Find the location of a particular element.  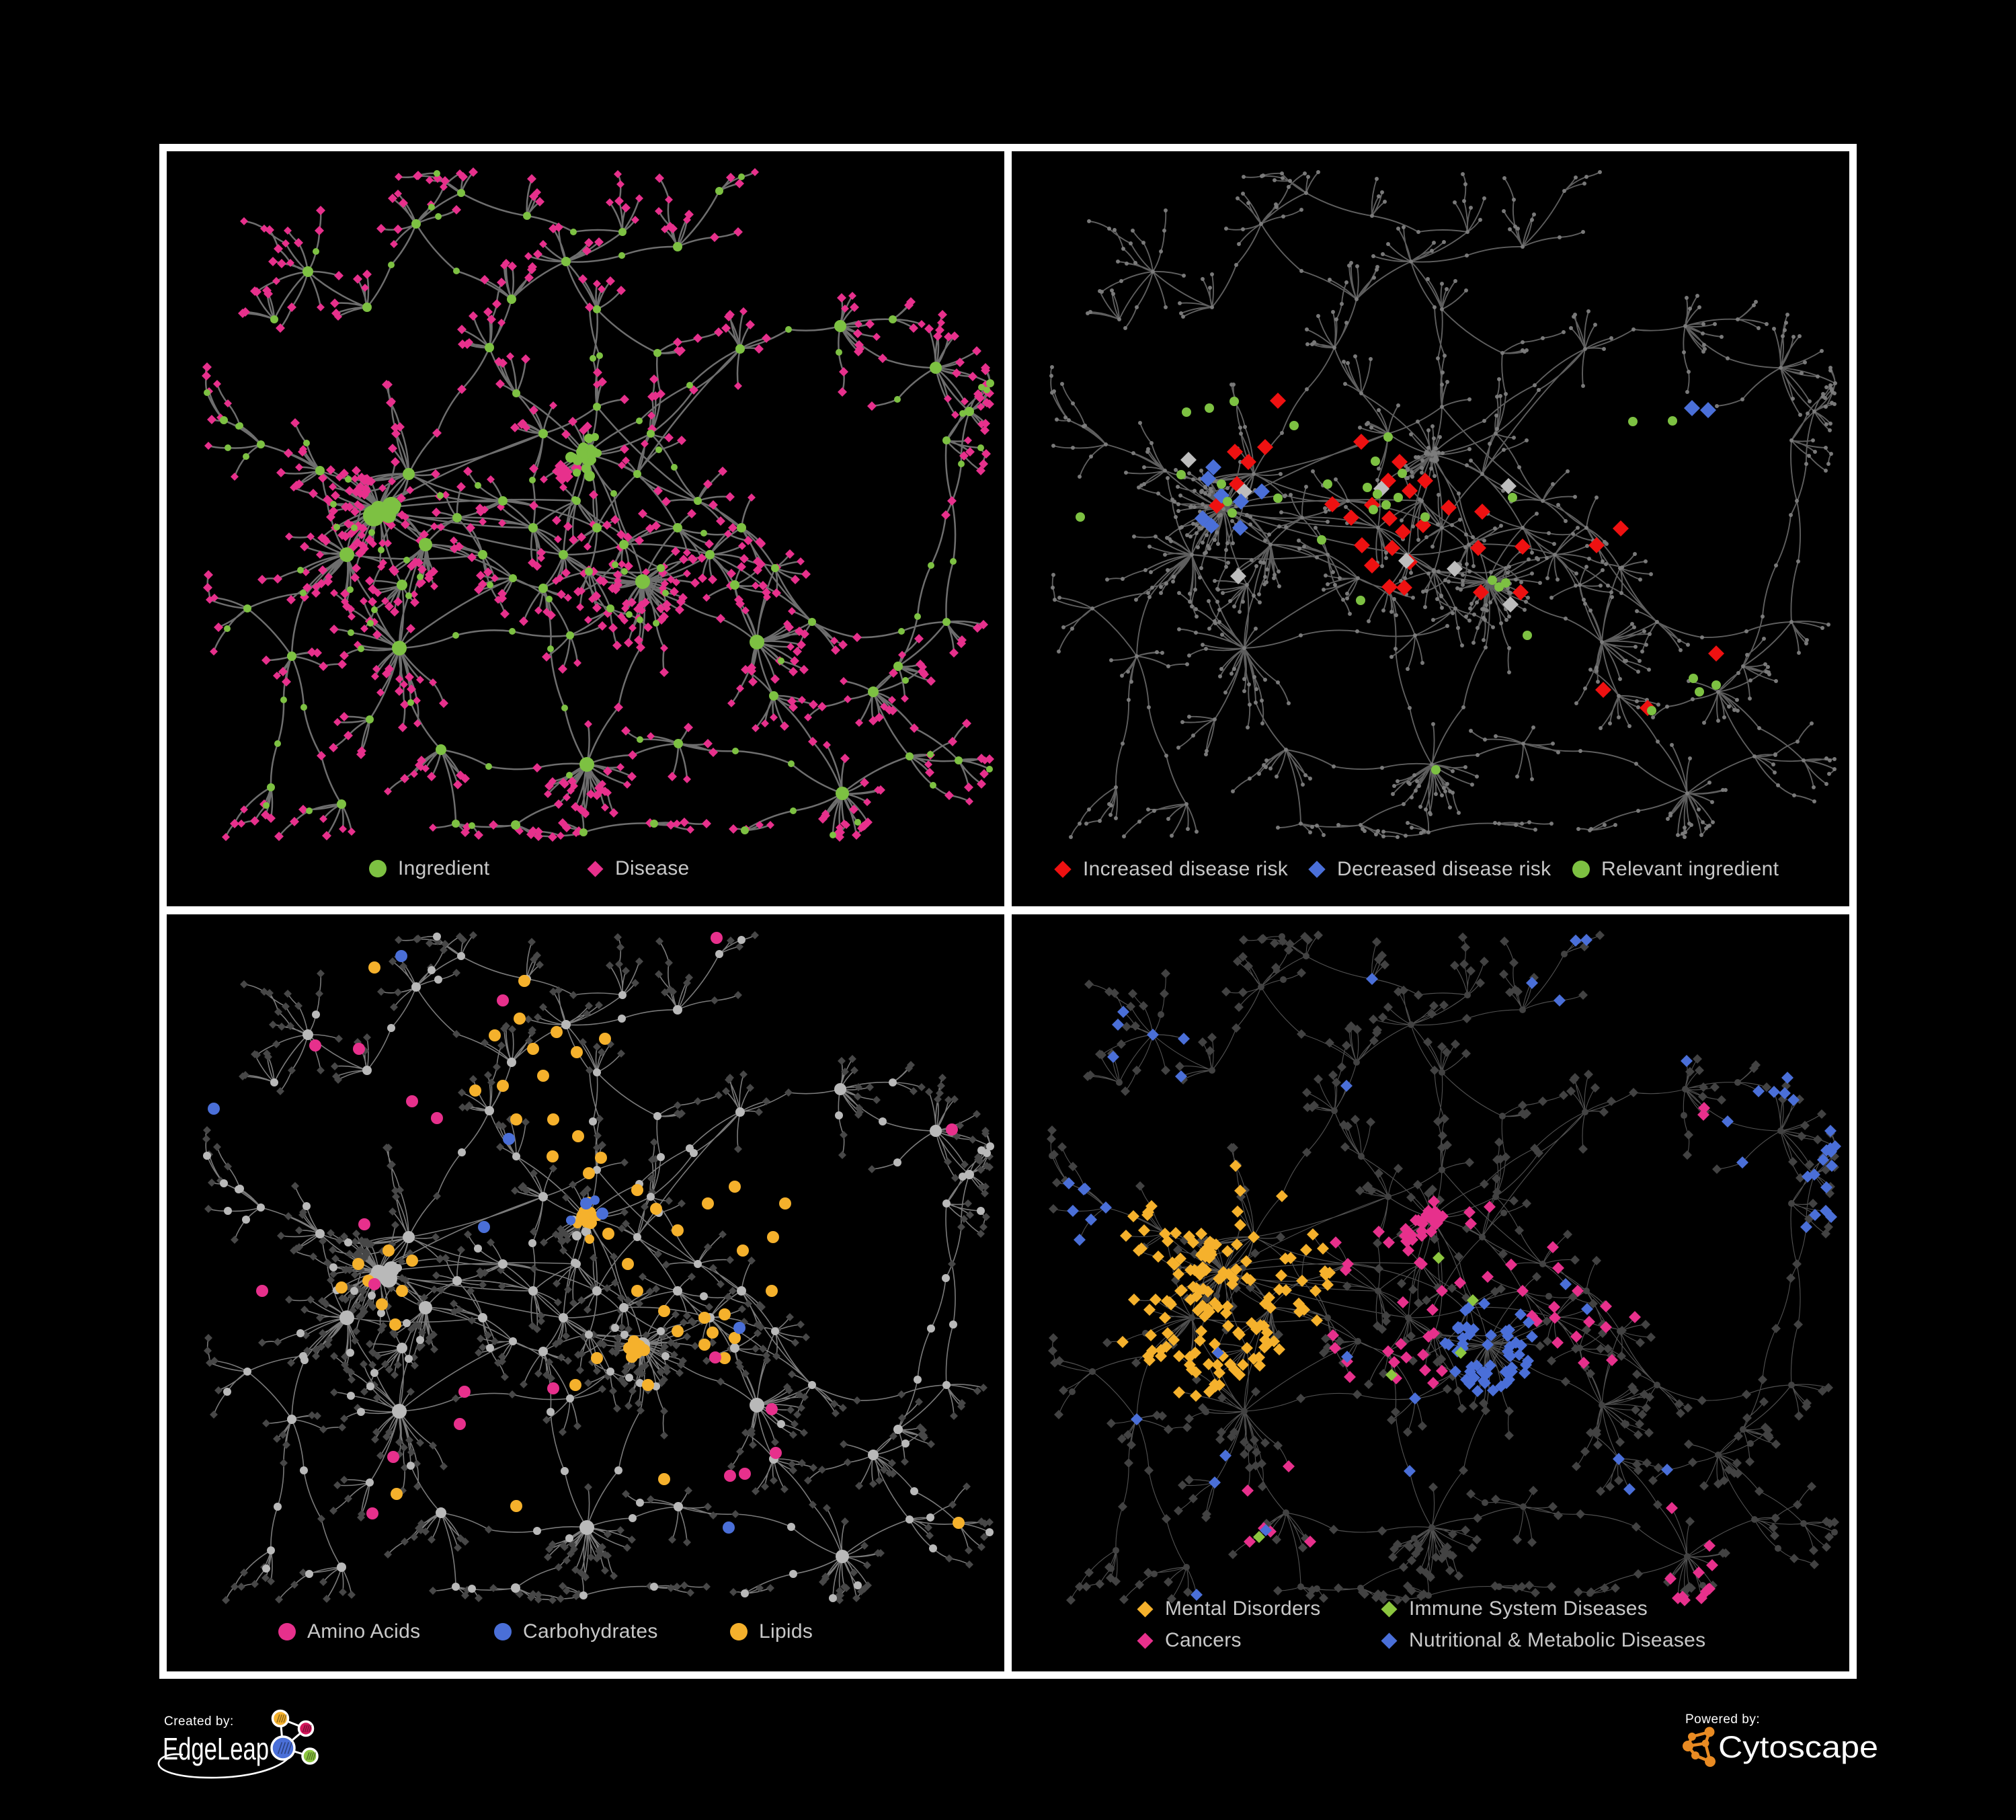

svg-text: EdgeLeap is located at coordinates (216, 1748).